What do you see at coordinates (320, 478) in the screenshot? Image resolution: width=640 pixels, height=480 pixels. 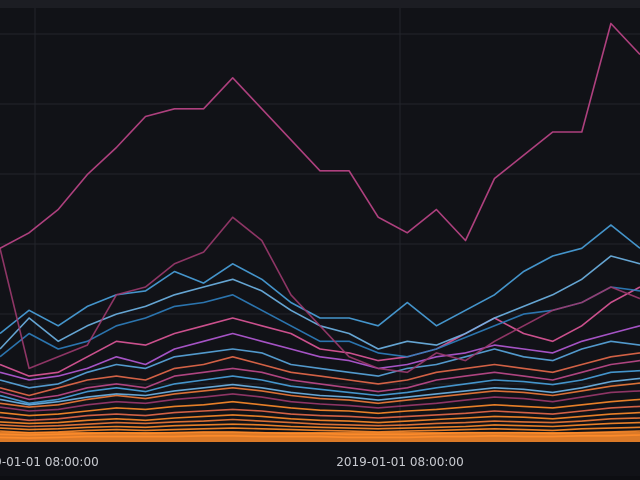 I see `panel-bottom-edge` at bounding box center [320, 478].